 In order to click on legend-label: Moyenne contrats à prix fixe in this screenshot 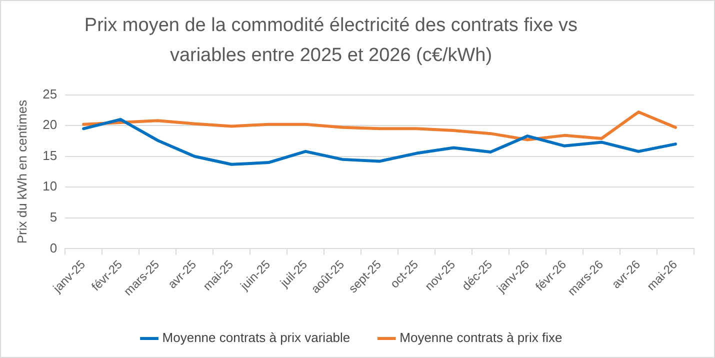, I will do `click(481, 338)`.